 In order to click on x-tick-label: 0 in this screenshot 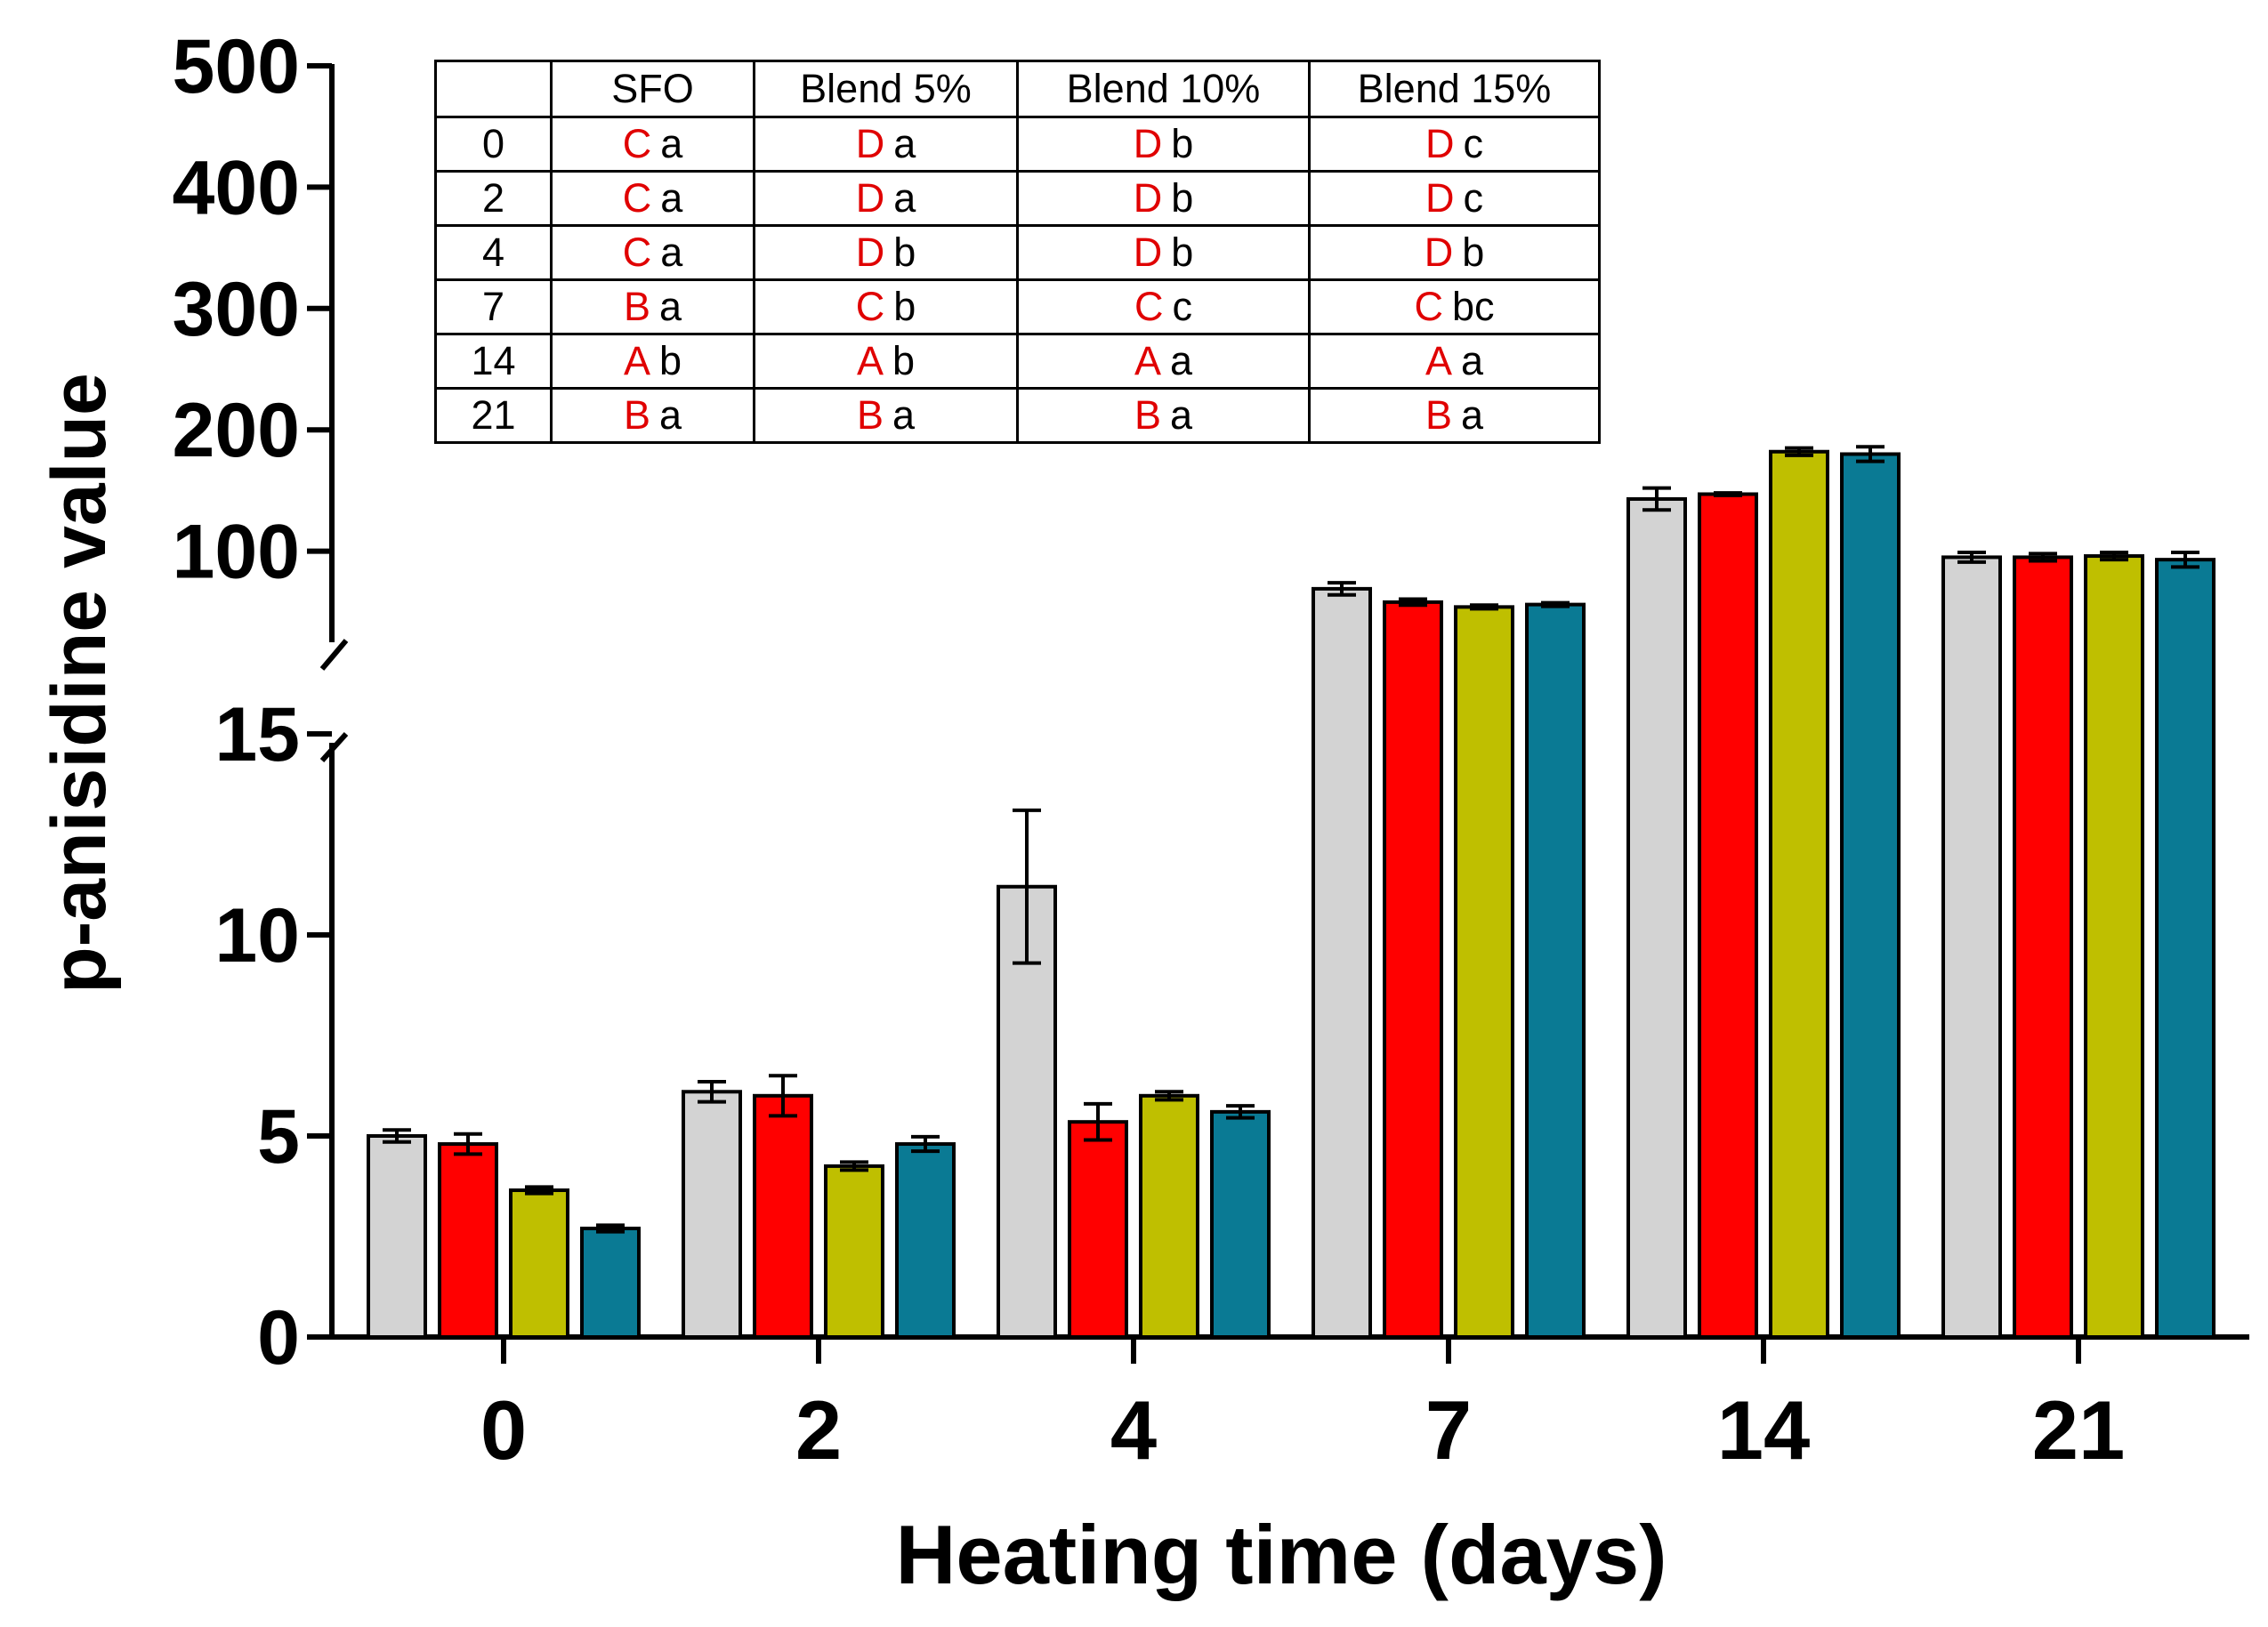, I will do `click(503, 1430)`.